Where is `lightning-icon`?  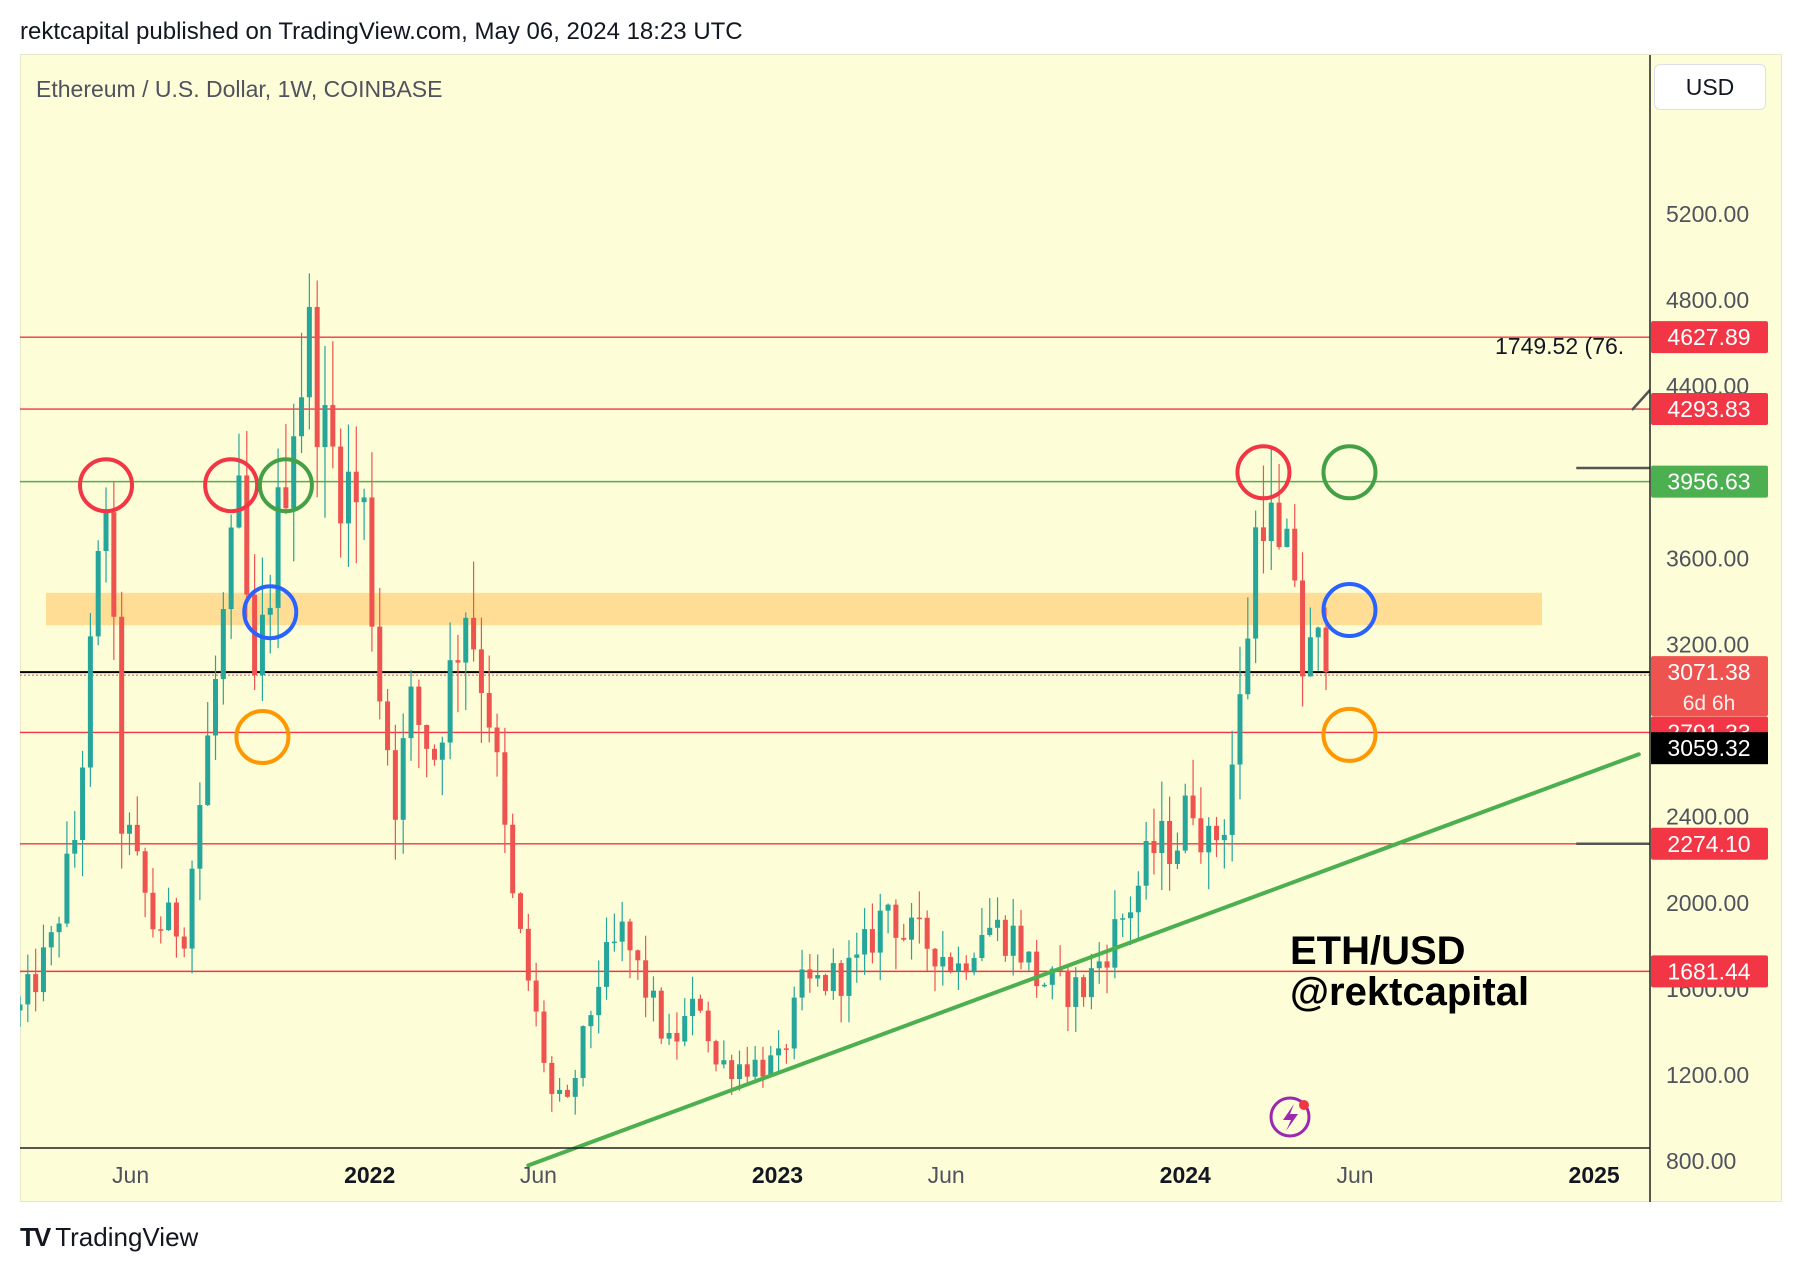 lightning-icon is located at coordinates (1290, 1117).